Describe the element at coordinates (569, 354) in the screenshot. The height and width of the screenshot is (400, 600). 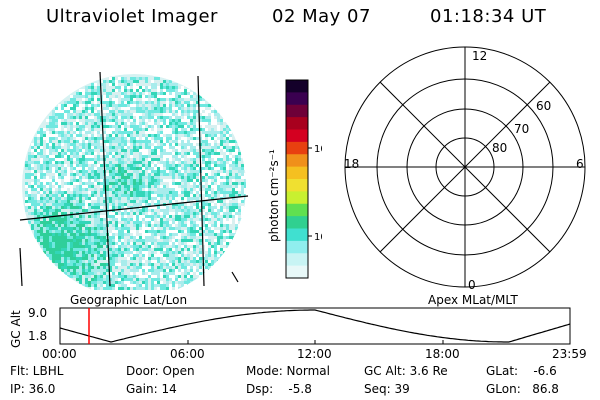
I see `altitude-xtick-2359: 23:59` at that location.